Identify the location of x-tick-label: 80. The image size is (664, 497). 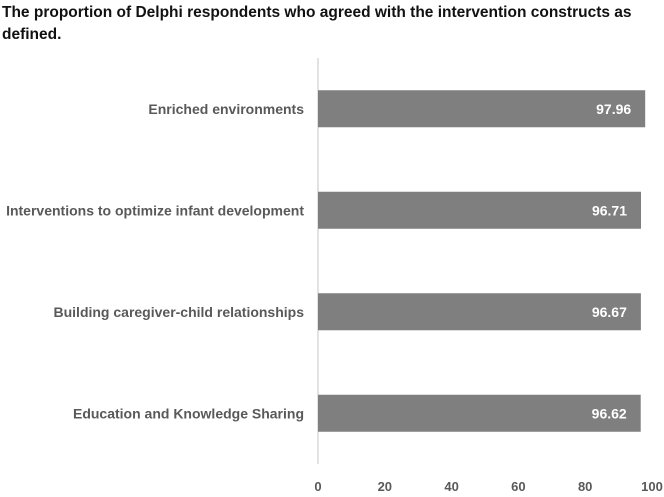
(585, 486).